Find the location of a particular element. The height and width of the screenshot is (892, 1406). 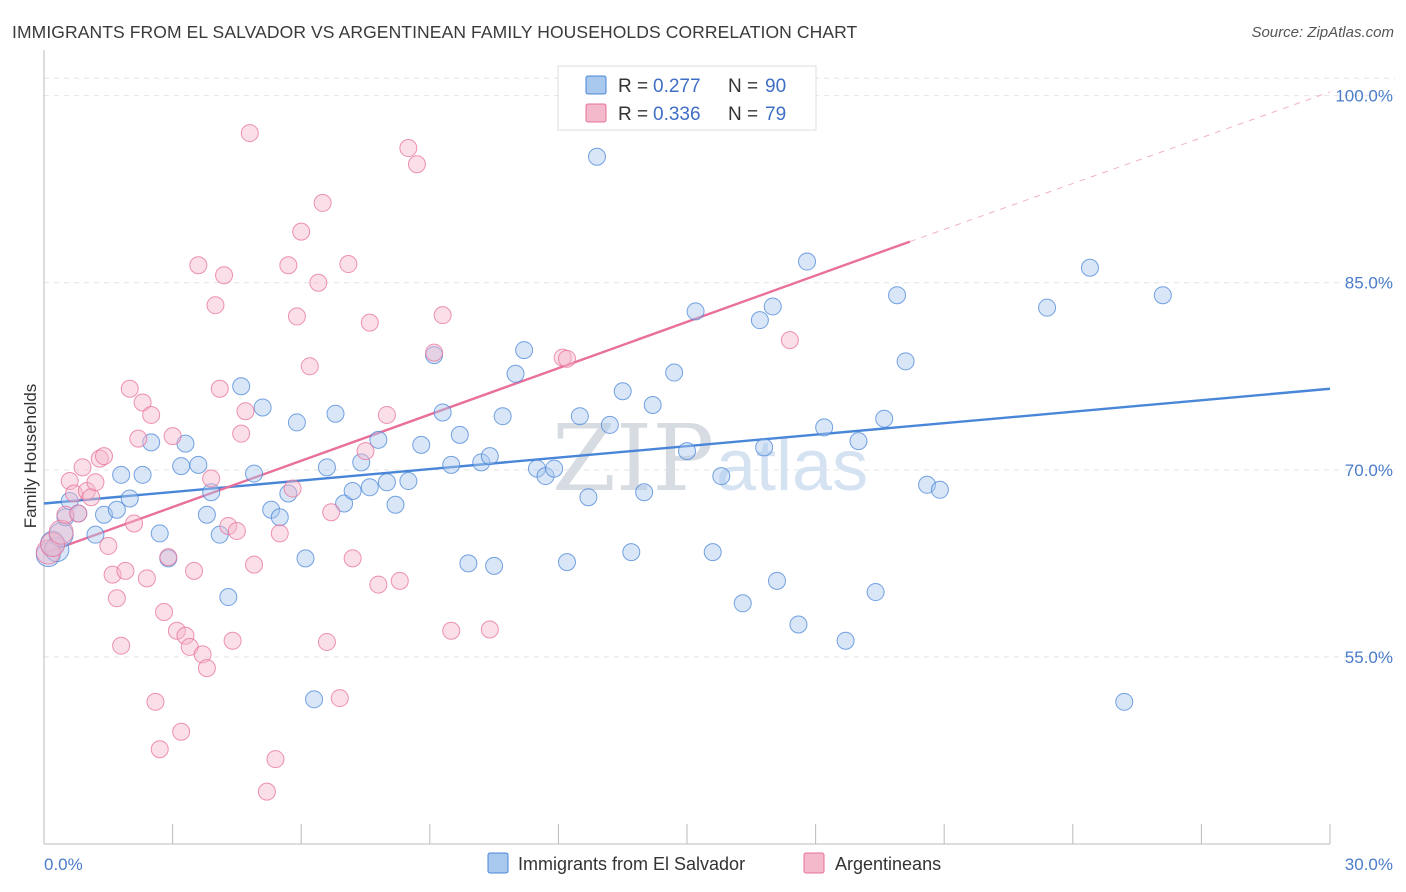

y-tick-labels: 55.0% 70.0% 85.0% 100.0% is located at coordinates (1364, 377).